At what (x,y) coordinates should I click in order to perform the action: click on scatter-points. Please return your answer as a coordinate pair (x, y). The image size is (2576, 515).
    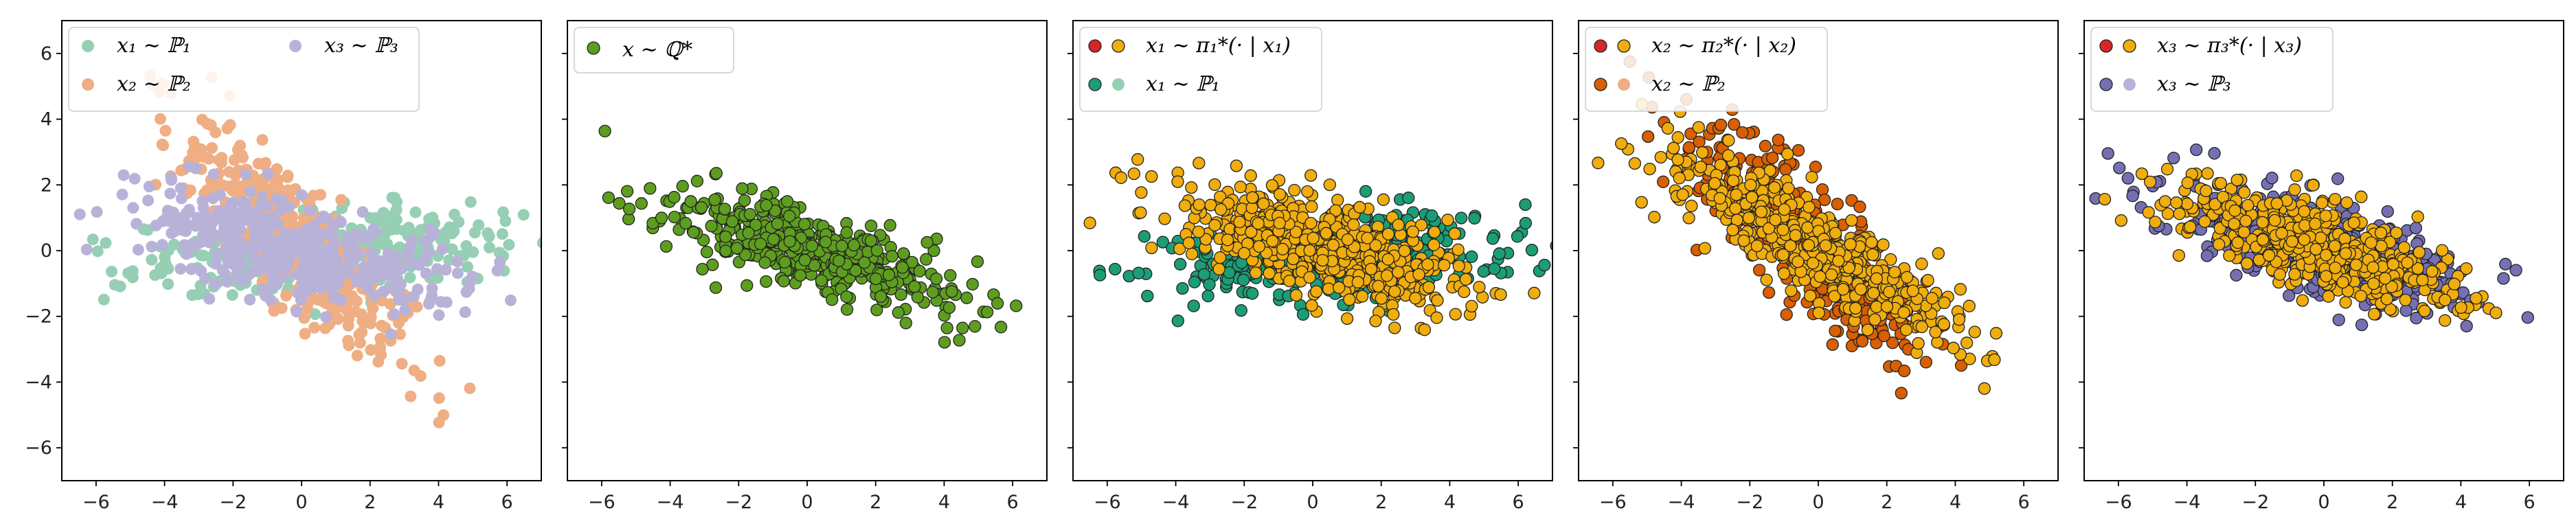
    Looking at the image, I should click on (810, 236).